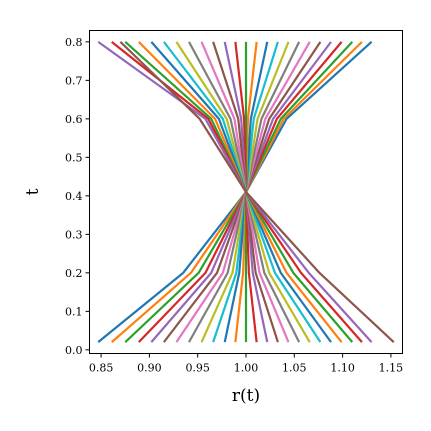 The width and height of the screenshot is (431, 431). I want to click on y-tick-label: 0.1, so click(74, 311).